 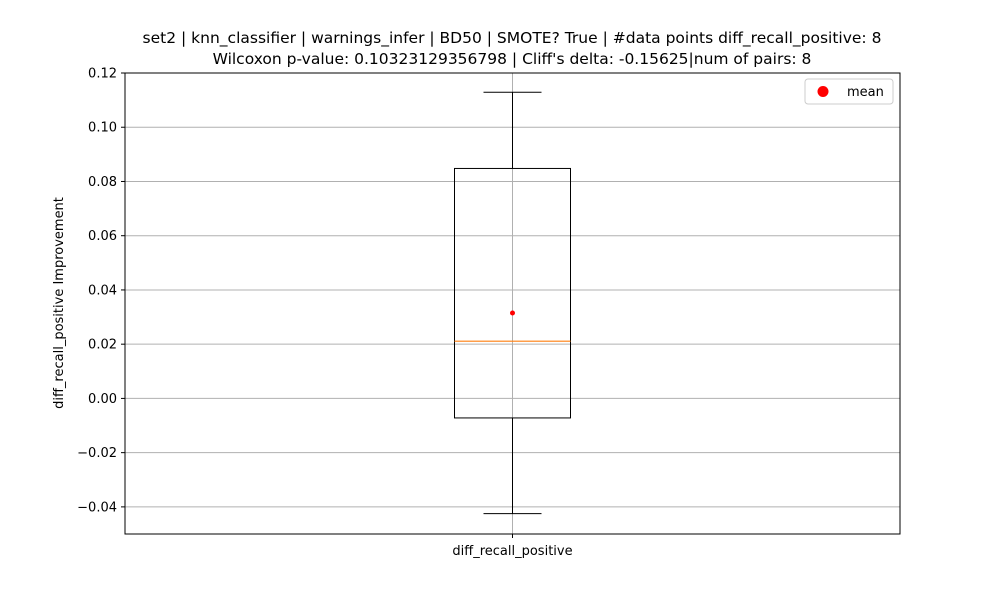 I want to click on mean-marker, so click(x=512, y=313).